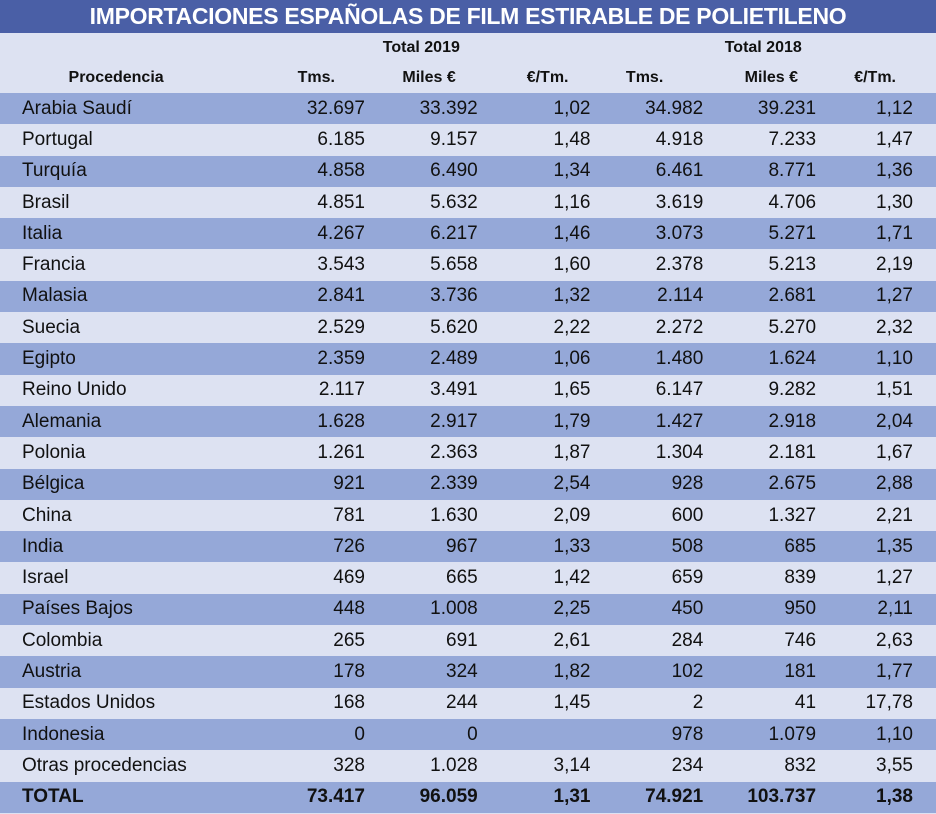 This screenshot has height=814, width=936. Describe the element at coordinates (421, 547) in the screenshot. I see `cell-miles-2019: 967` at that location.